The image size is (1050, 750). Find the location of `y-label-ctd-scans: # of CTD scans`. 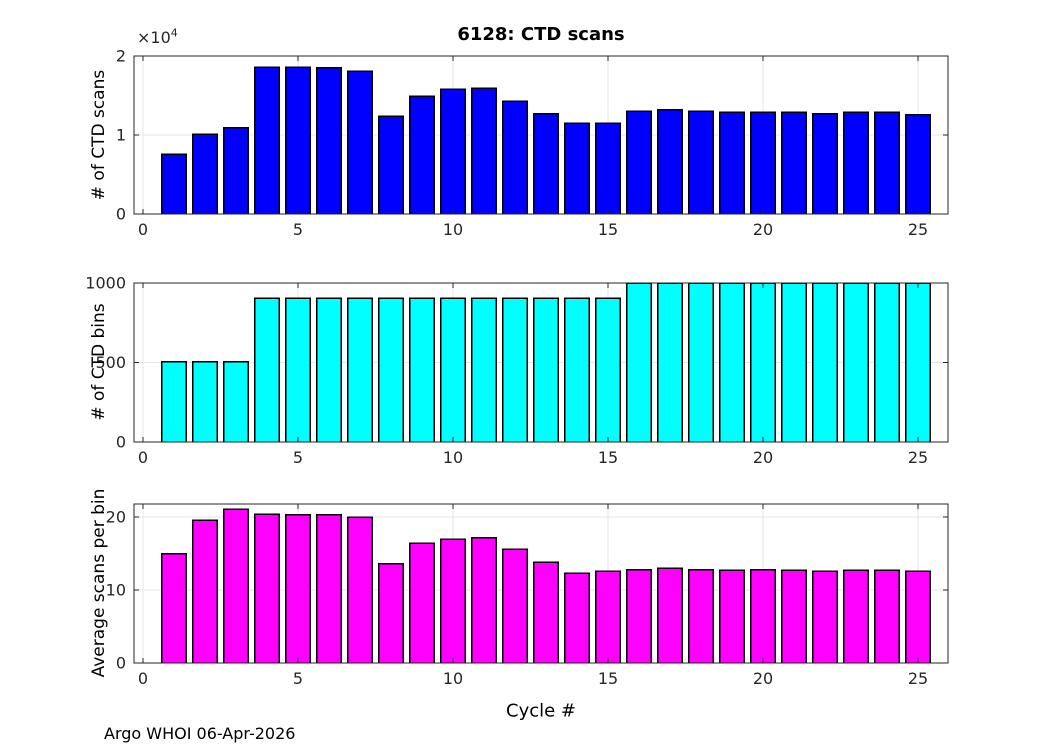

y-label-ctd-scans: # of CTD scans is located at coordinates (99, 135).